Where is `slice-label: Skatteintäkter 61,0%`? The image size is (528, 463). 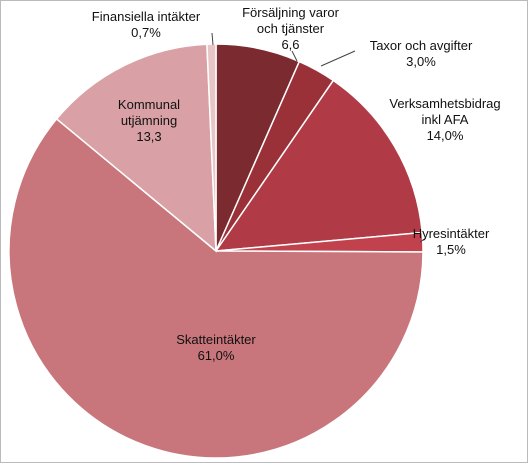 slice-label: Skatteintäkter 61,0% is located at coordinates (216, 348).